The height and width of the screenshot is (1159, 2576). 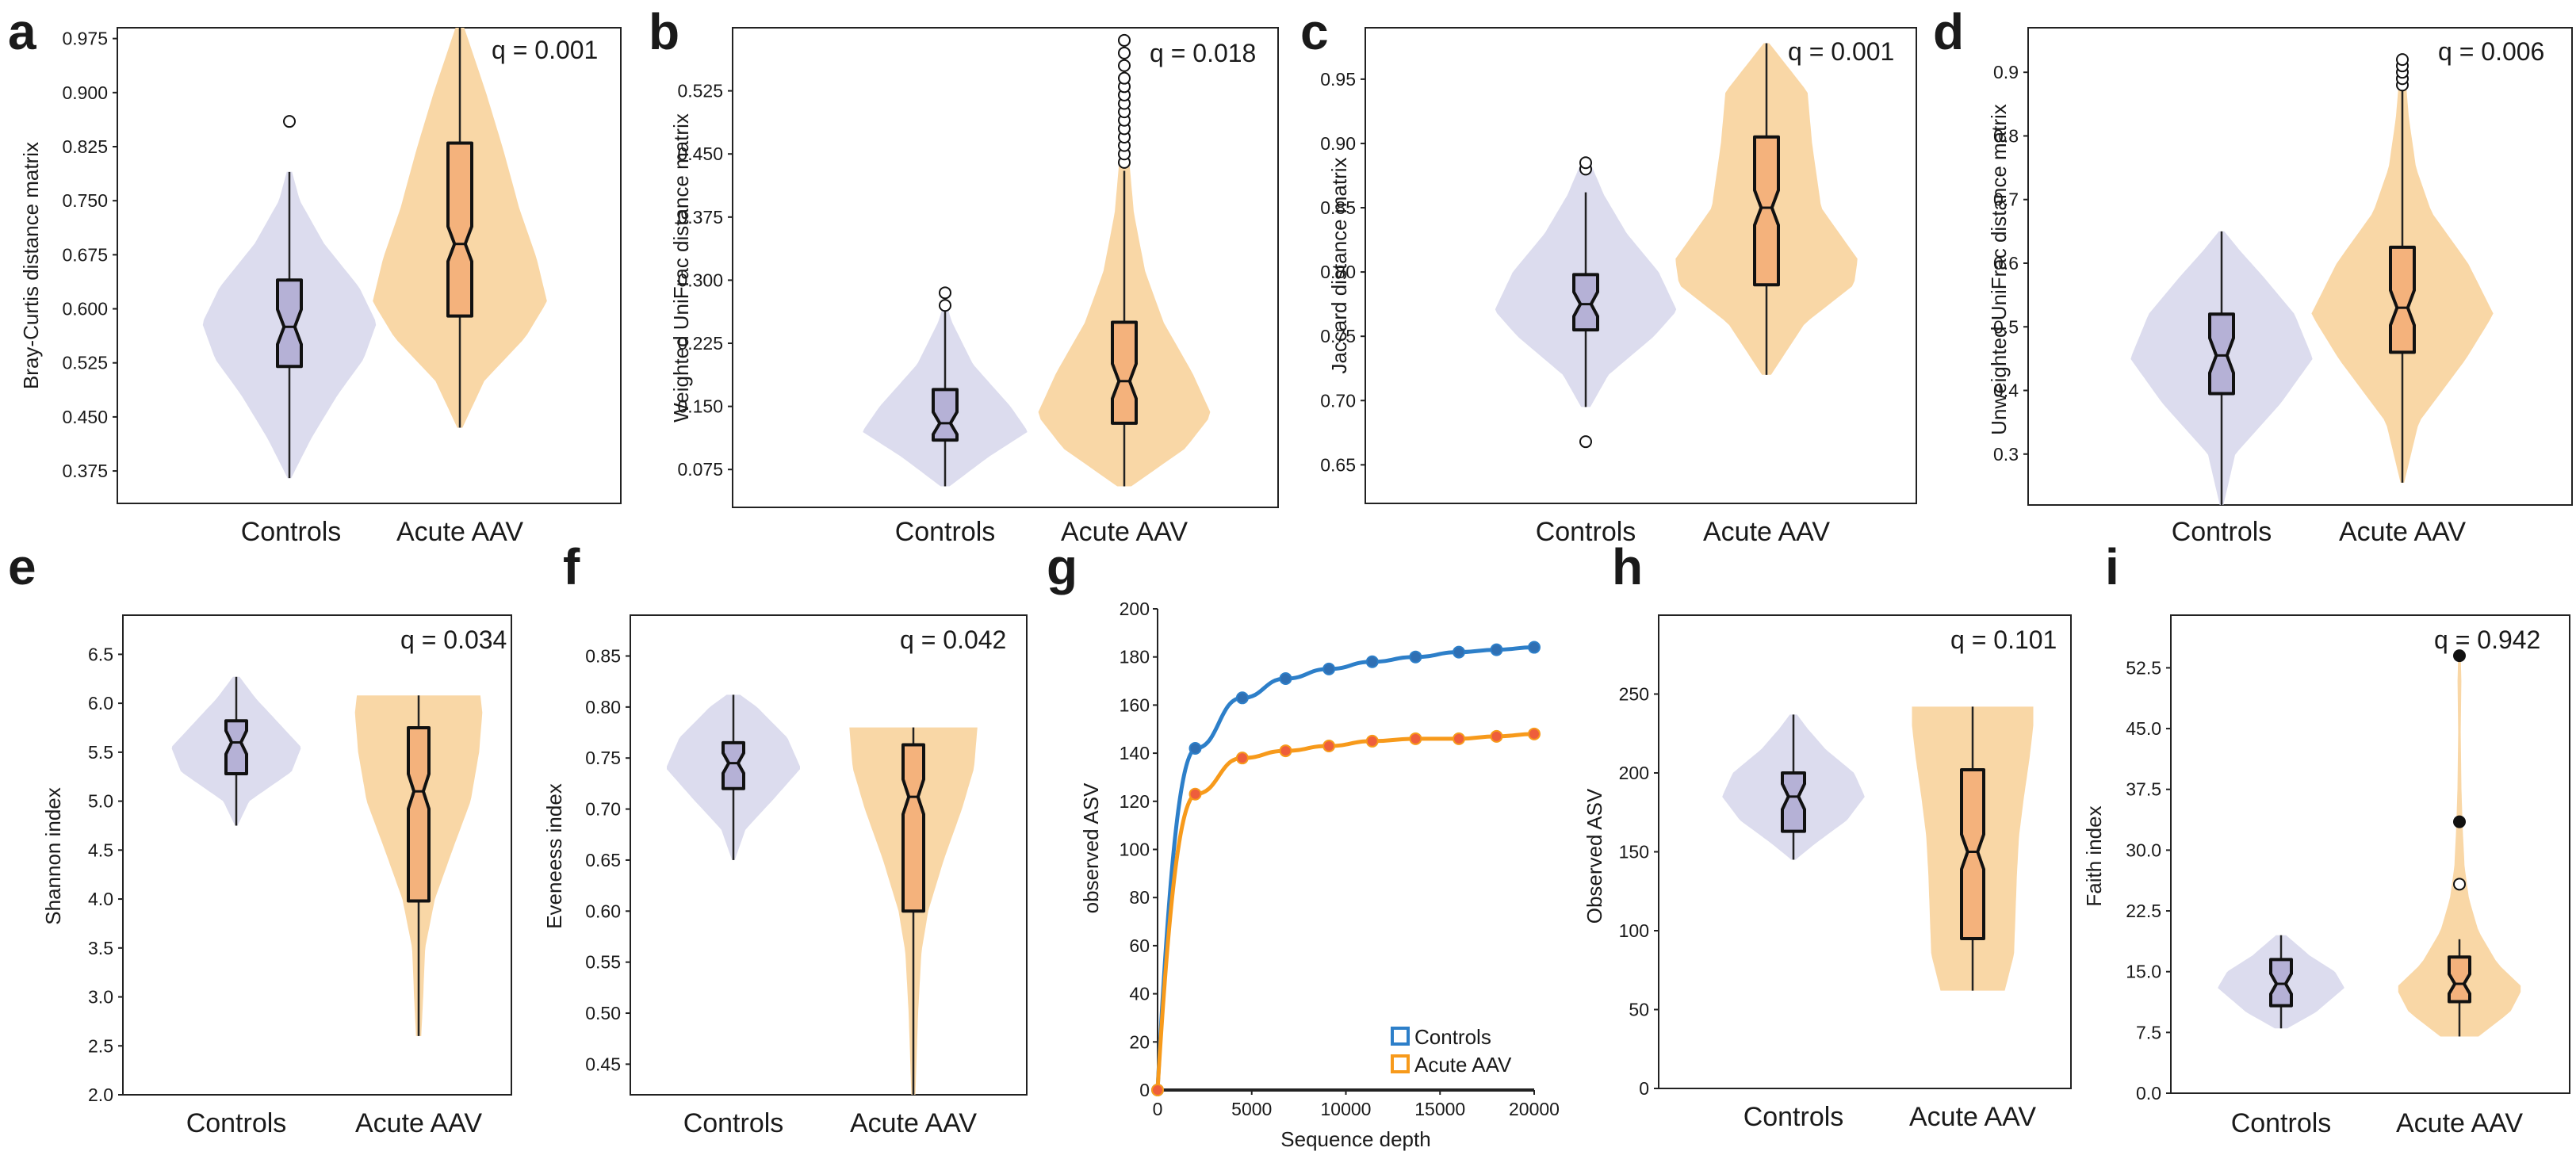 I want to click on y-axis-label-d: Unweighted UniFrac distance matrix, so click(x=1999, y=269).